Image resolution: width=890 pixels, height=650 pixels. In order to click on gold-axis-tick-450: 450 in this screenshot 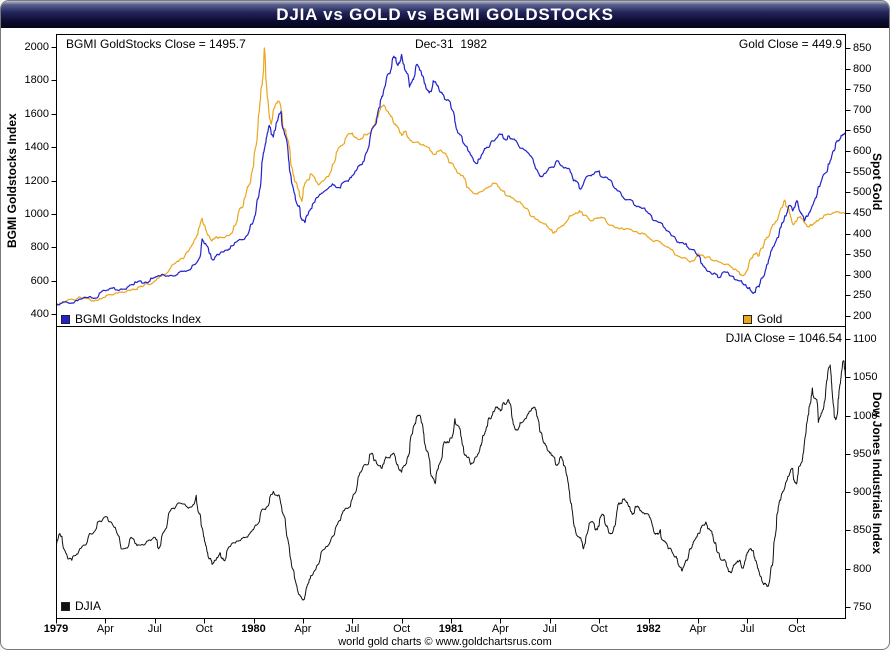, I will do `click(862, 212)`.